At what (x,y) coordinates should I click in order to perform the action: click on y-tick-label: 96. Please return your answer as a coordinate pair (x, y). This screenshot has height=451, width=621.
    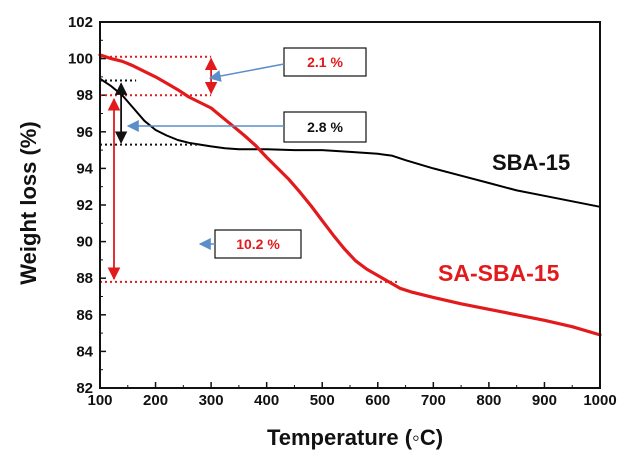
    Looking at the image, I should click on (84, 132).